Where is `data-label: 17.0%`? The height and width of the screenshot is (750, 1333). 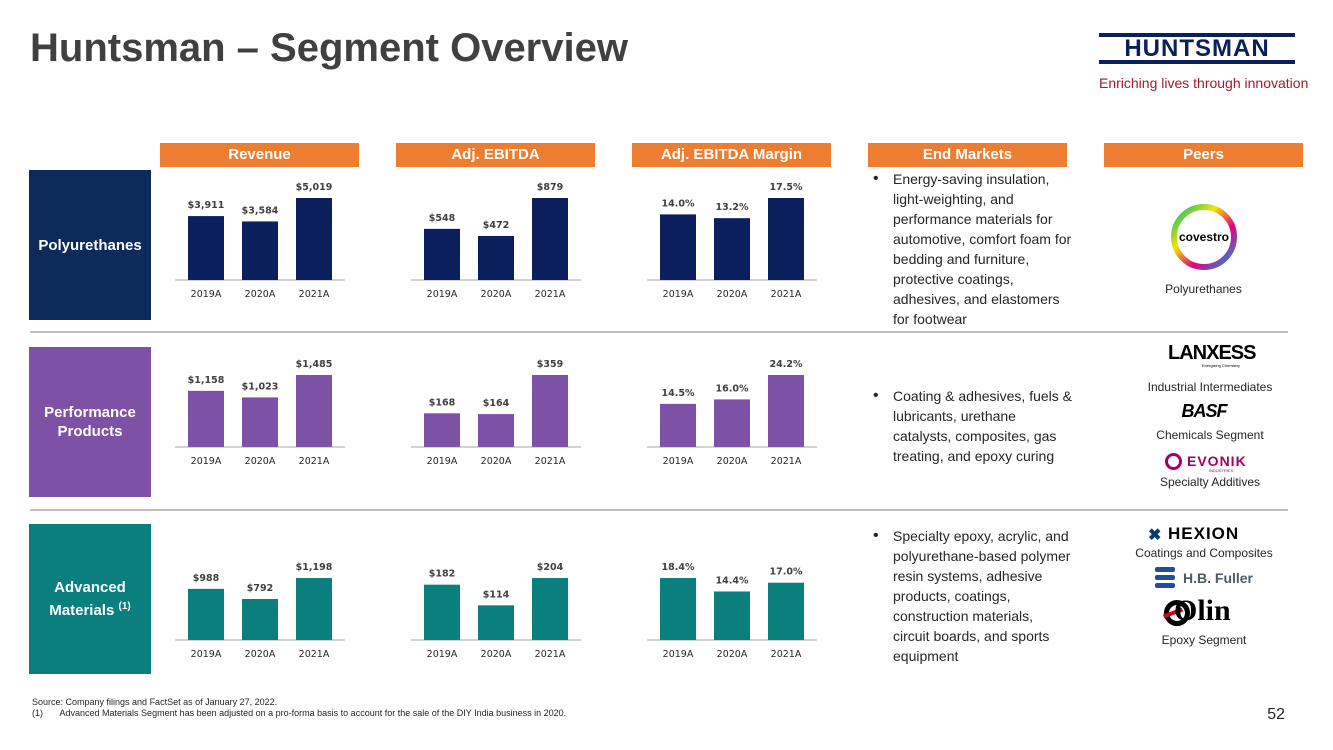 data-label: 17.0% is located at coordinates (786, 572).